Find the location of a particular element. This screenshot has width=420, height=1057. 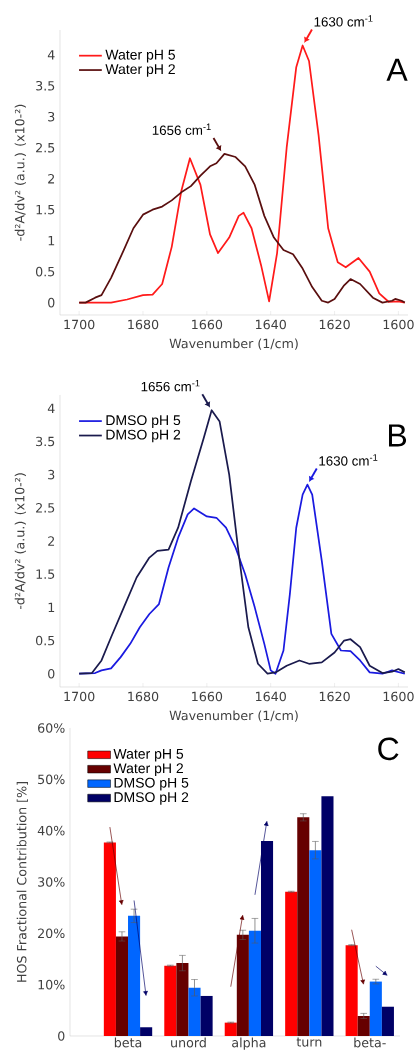

y-tick-label: 40% is located at coordinates (51, 830).